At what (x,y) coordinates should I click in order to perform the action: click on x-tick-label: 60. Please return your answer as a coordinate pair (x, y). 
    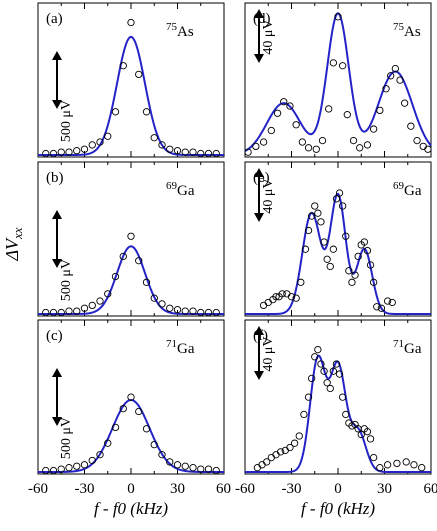
    Looking at the image, I should click on (430, 489).